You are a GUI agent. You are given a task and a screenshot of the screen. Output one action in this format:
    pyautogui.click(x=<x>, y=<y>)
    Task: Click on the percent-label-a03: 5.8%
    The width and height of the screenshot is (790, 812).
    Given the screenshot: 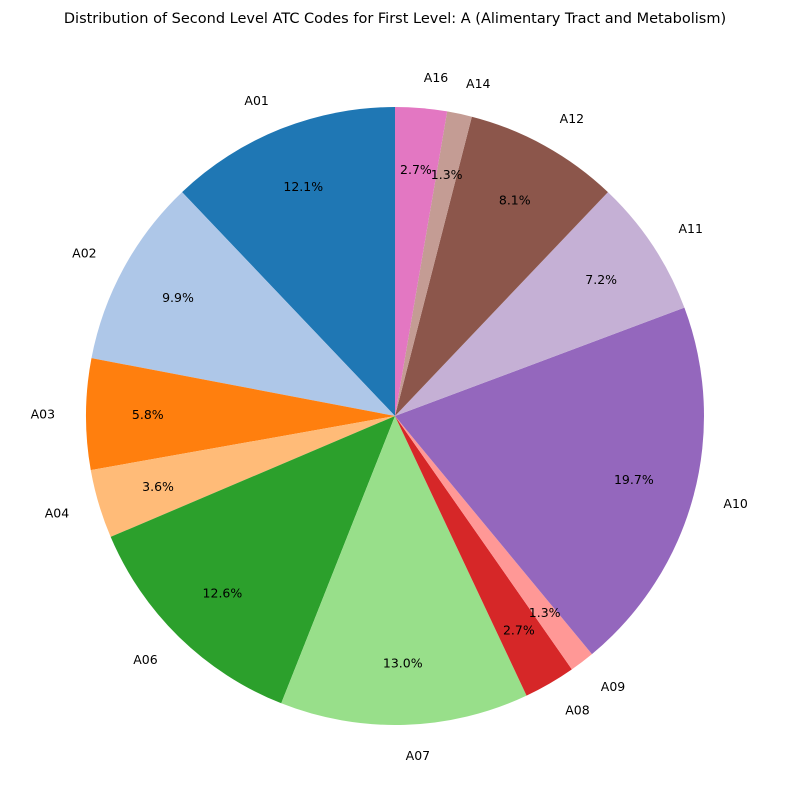 What is the action you would take?
    pyautogui.click(x=148, y=414)
    